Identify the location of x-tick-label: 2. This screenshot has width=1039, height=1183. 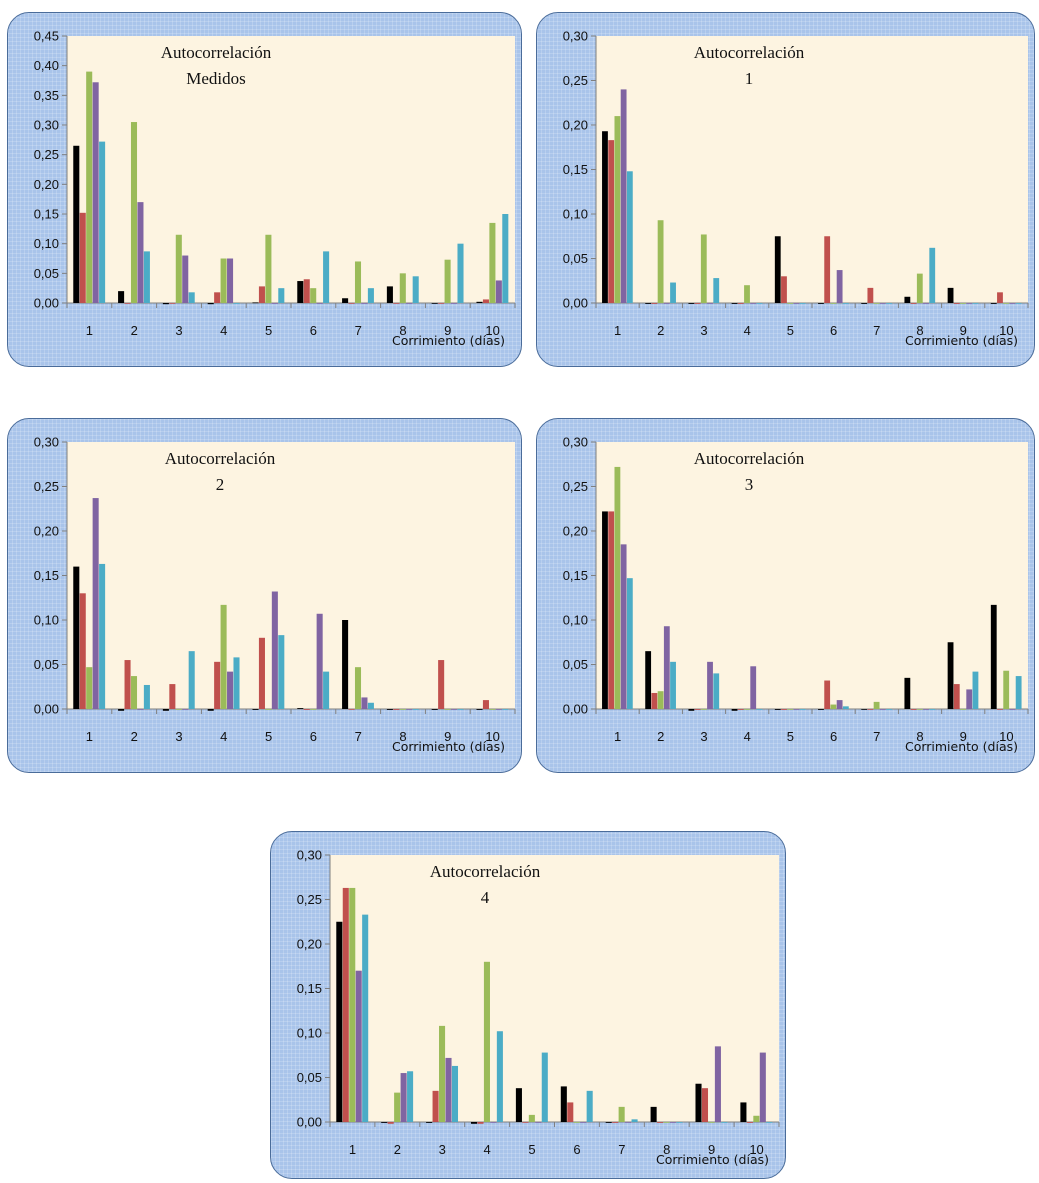
(660, 330).